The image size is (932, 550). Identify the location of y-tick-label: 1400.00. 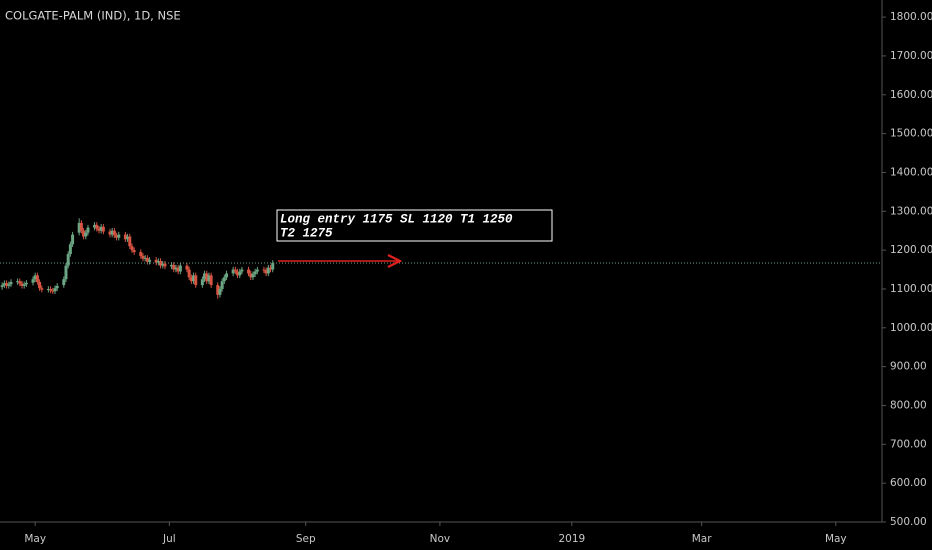
(911, 172).